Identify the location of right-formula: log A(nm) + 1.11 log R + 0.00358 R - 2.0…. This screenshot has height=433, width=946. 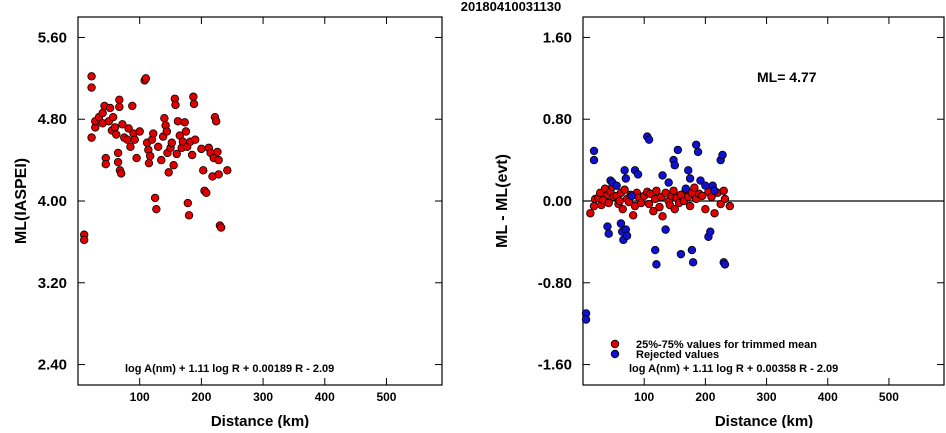
(733, 369).